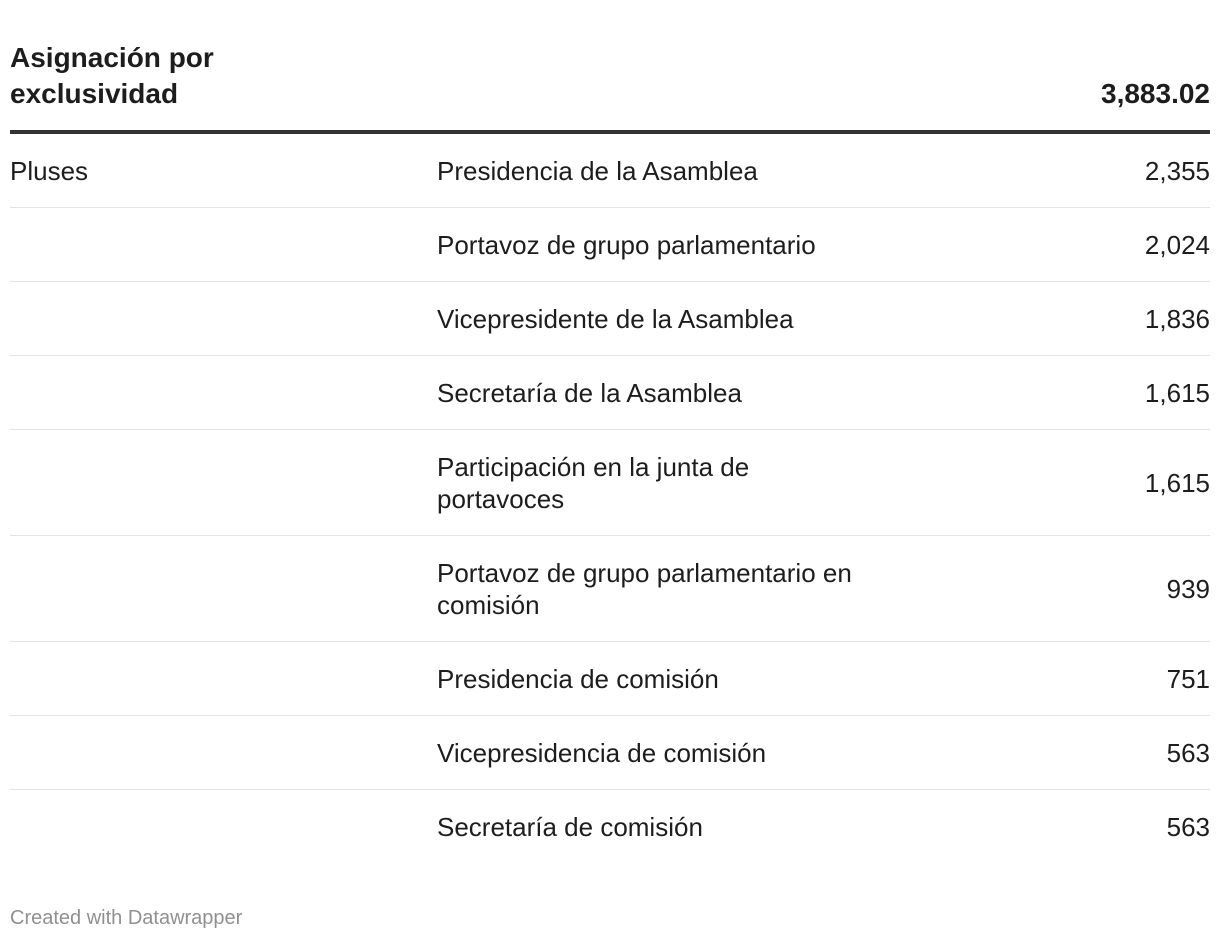 The image size is (1220, 942). Describe the element at coordinates (1177, 170) in the screenshot. I see `row-value: 2,355` at that location.